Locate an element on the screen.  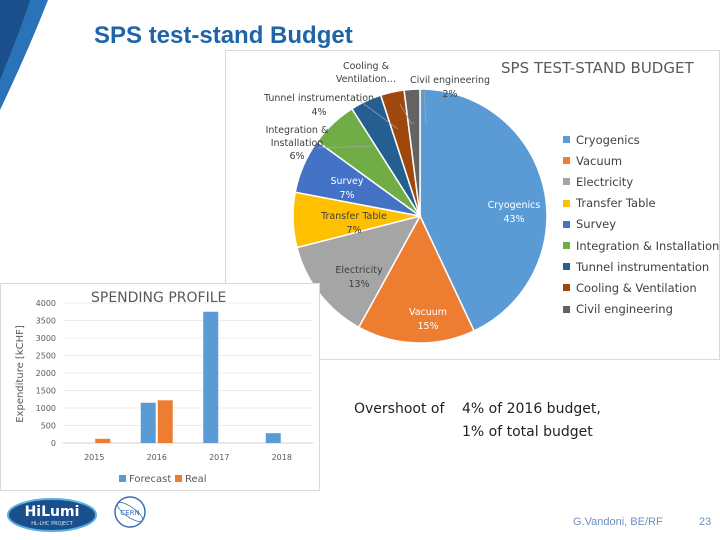
x-tick-label: 2016 is located at coordinates (157, 457).